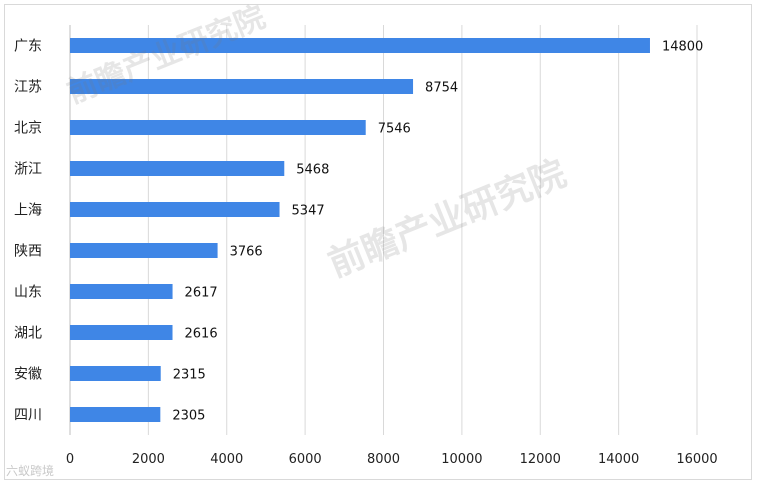 The image size is (757, 488). I want to click on category-label: 四川, so click(28, 416).